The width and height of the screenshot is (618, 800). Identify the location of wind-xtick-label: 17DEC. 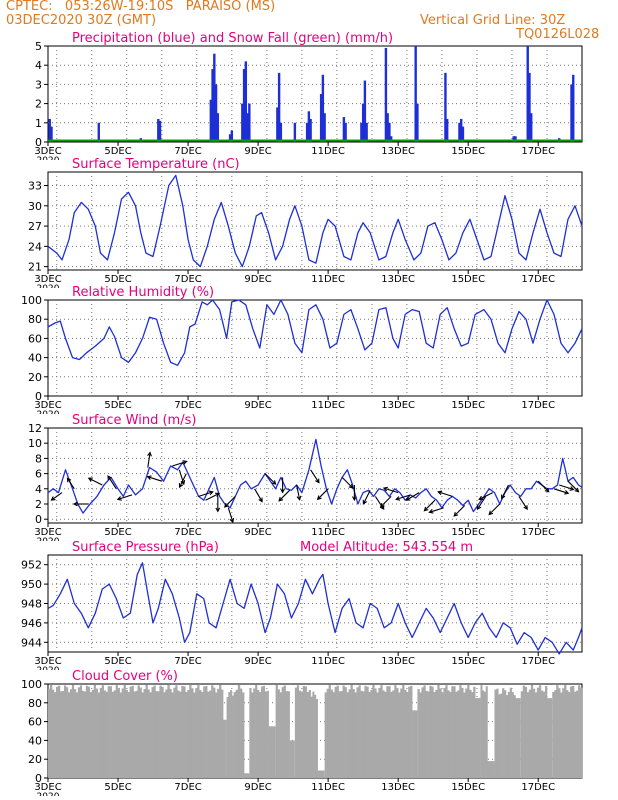
(538, 532).